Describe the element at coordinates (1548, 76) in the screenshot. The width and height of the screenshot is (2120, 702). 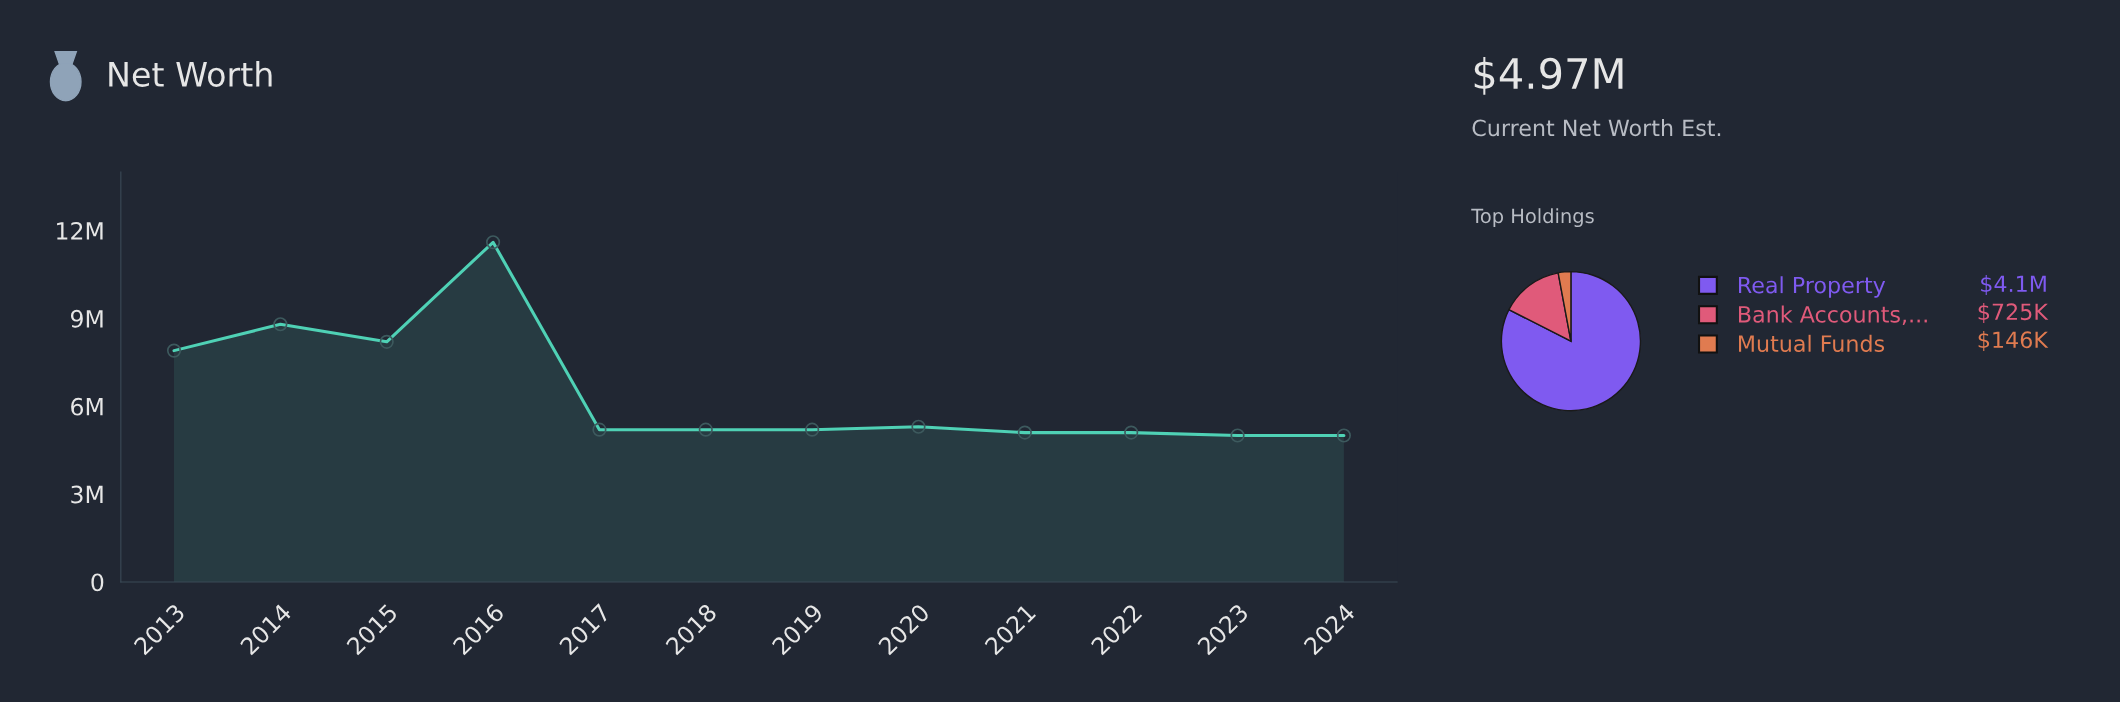
I see `text: $4.97M` at that location.